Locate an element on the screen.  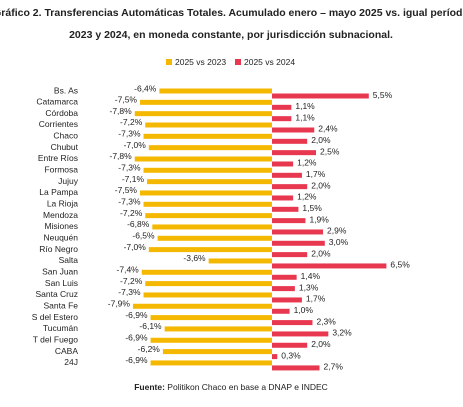
value-label: -6,8% is located at coordinates (138, 224).